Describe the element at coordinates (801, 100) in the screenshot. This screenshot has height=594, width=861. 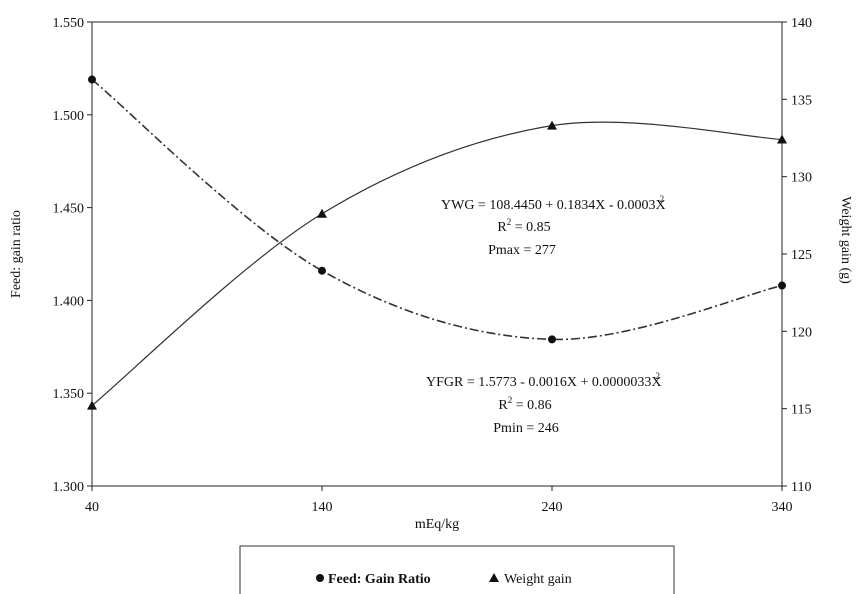
I see `right-tick-label: 135` at that location.